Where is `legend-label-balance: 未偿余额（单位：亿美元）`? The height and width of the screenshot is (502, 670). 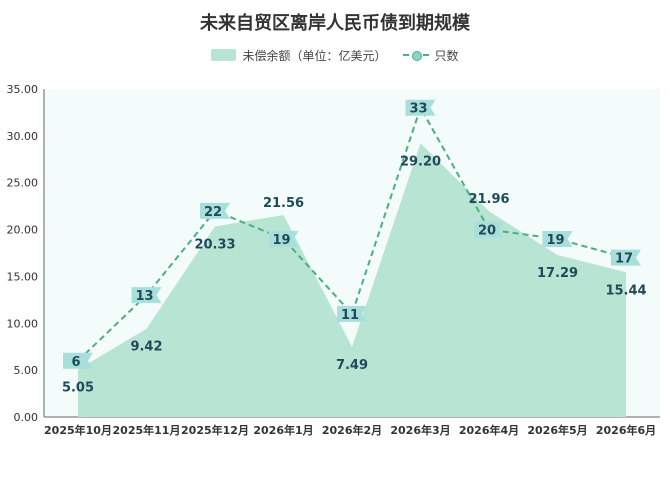 legend-label-balance: 未偿余额（单位：亿美元） is located at coordinates (314, 55).